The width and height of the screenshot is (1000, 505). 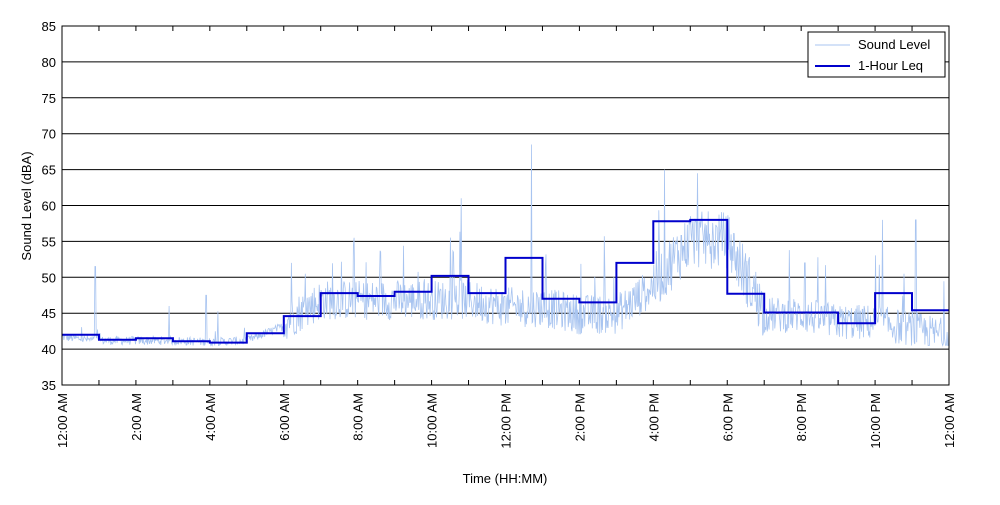 What do you see at coordinates (49, 170) in the screenshot?
I see `y-tick-label: 65` at bounding box center [49, 170].